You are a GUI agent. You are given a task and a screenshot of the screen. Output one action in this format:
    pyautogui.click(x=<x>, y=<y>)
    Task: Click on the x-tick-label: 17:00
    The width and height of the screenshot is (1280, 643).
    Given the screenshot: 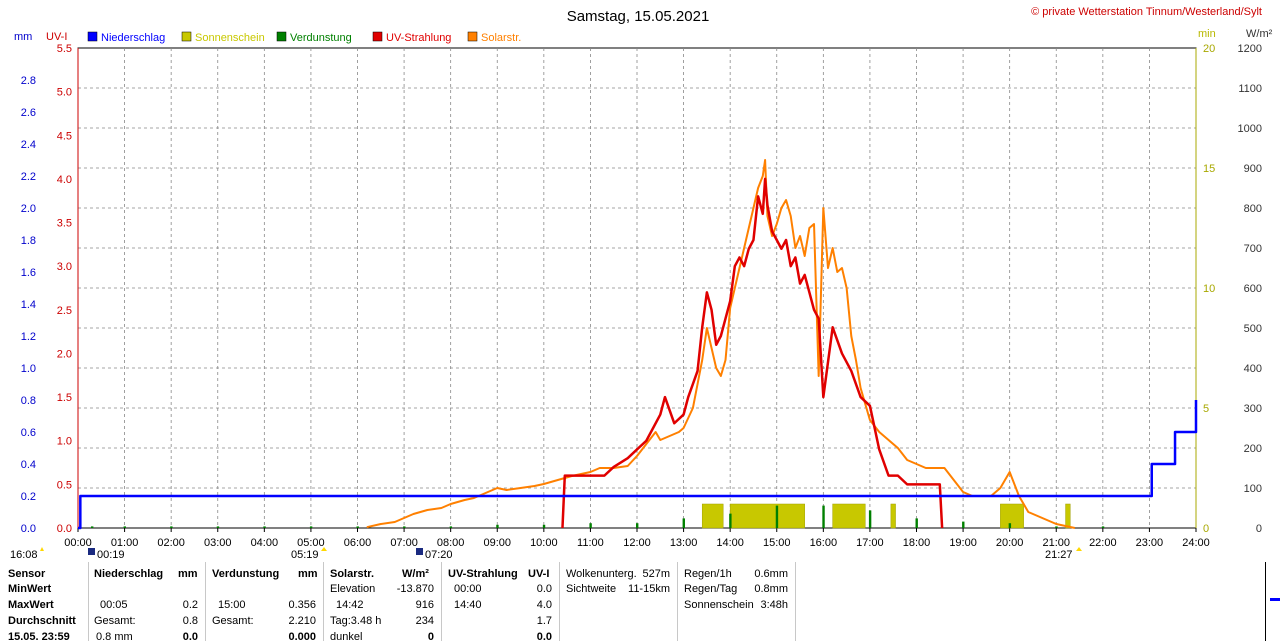 What is the action you would take?
    pyautogui.click(x=870, y=543)
    